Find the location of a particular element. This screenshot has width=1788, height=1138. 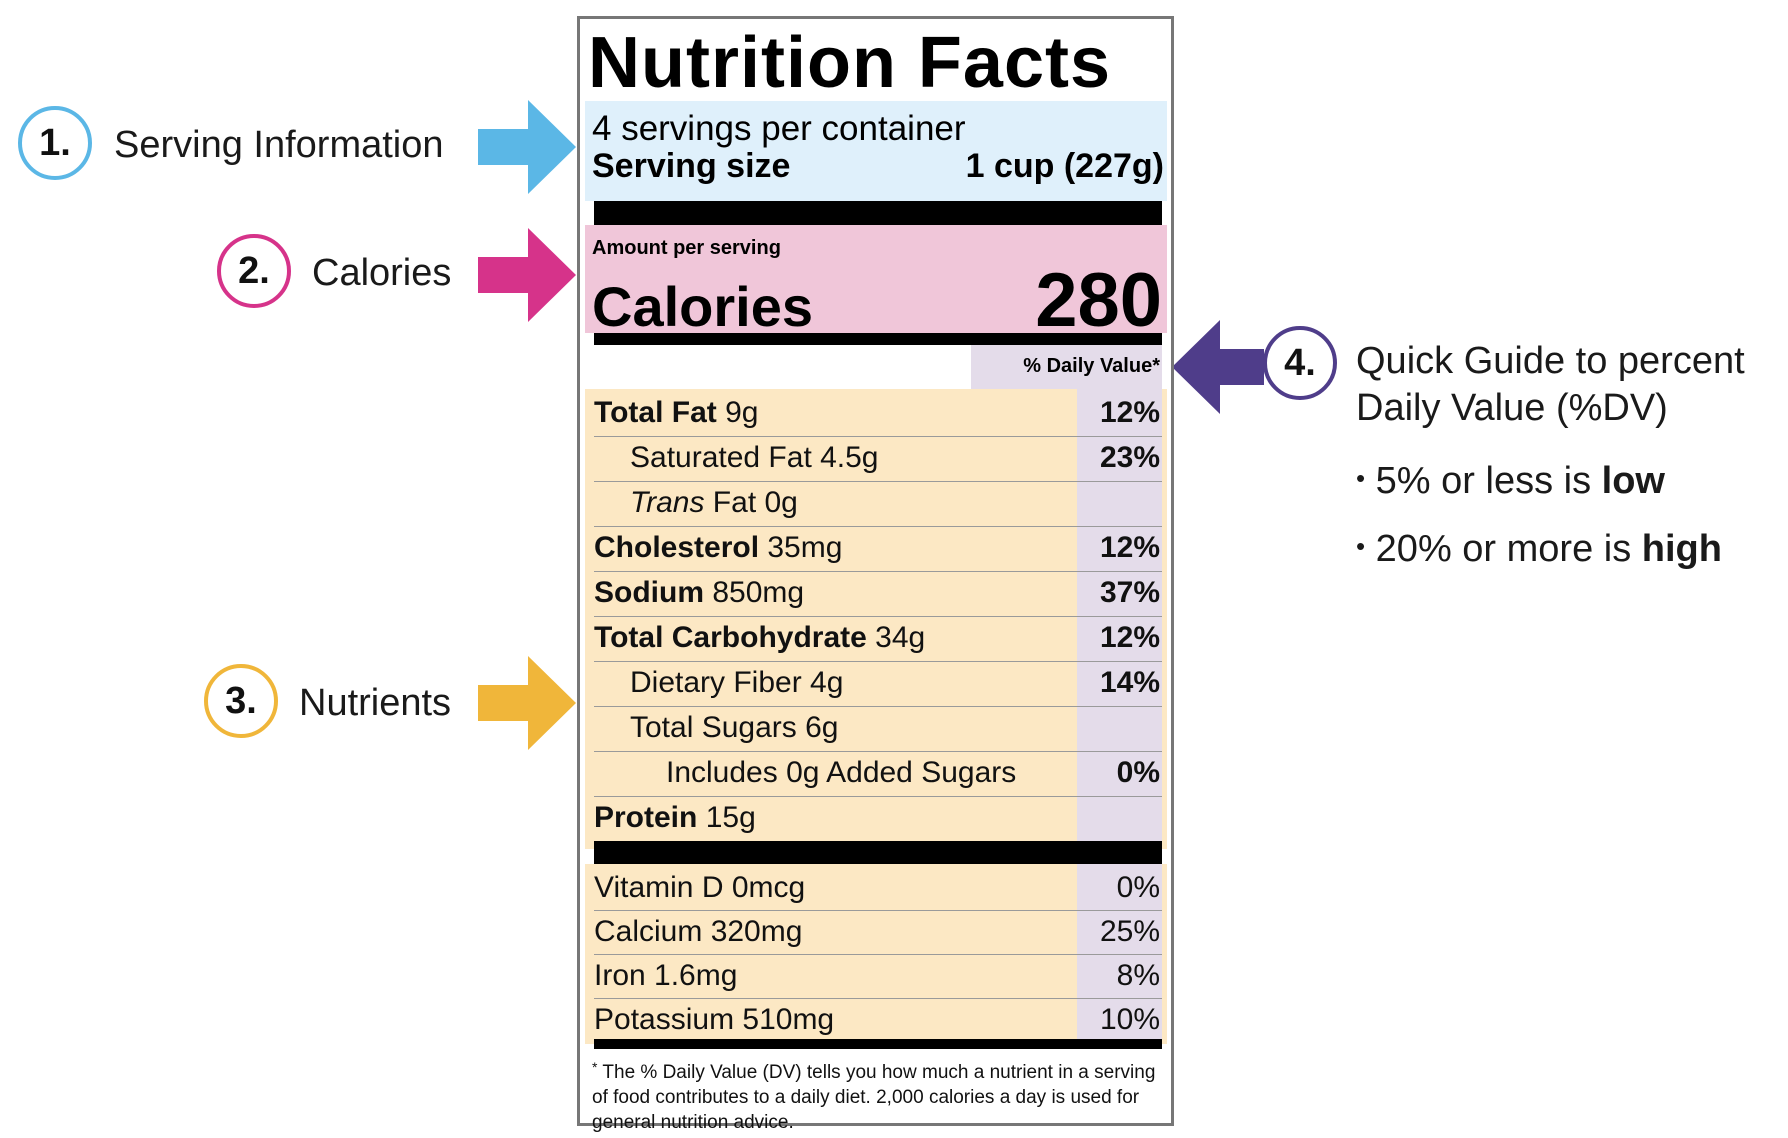

nutrient-name: Total Carbohydrate 34g is located at coordinates (759, 638).